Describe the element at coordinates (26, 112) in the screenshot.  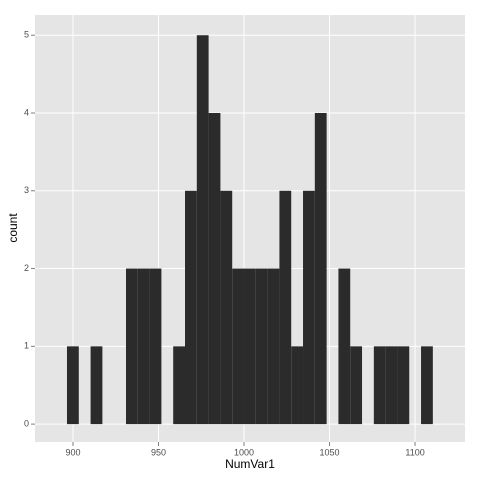
I see `y-tick-label: 4` at that location.